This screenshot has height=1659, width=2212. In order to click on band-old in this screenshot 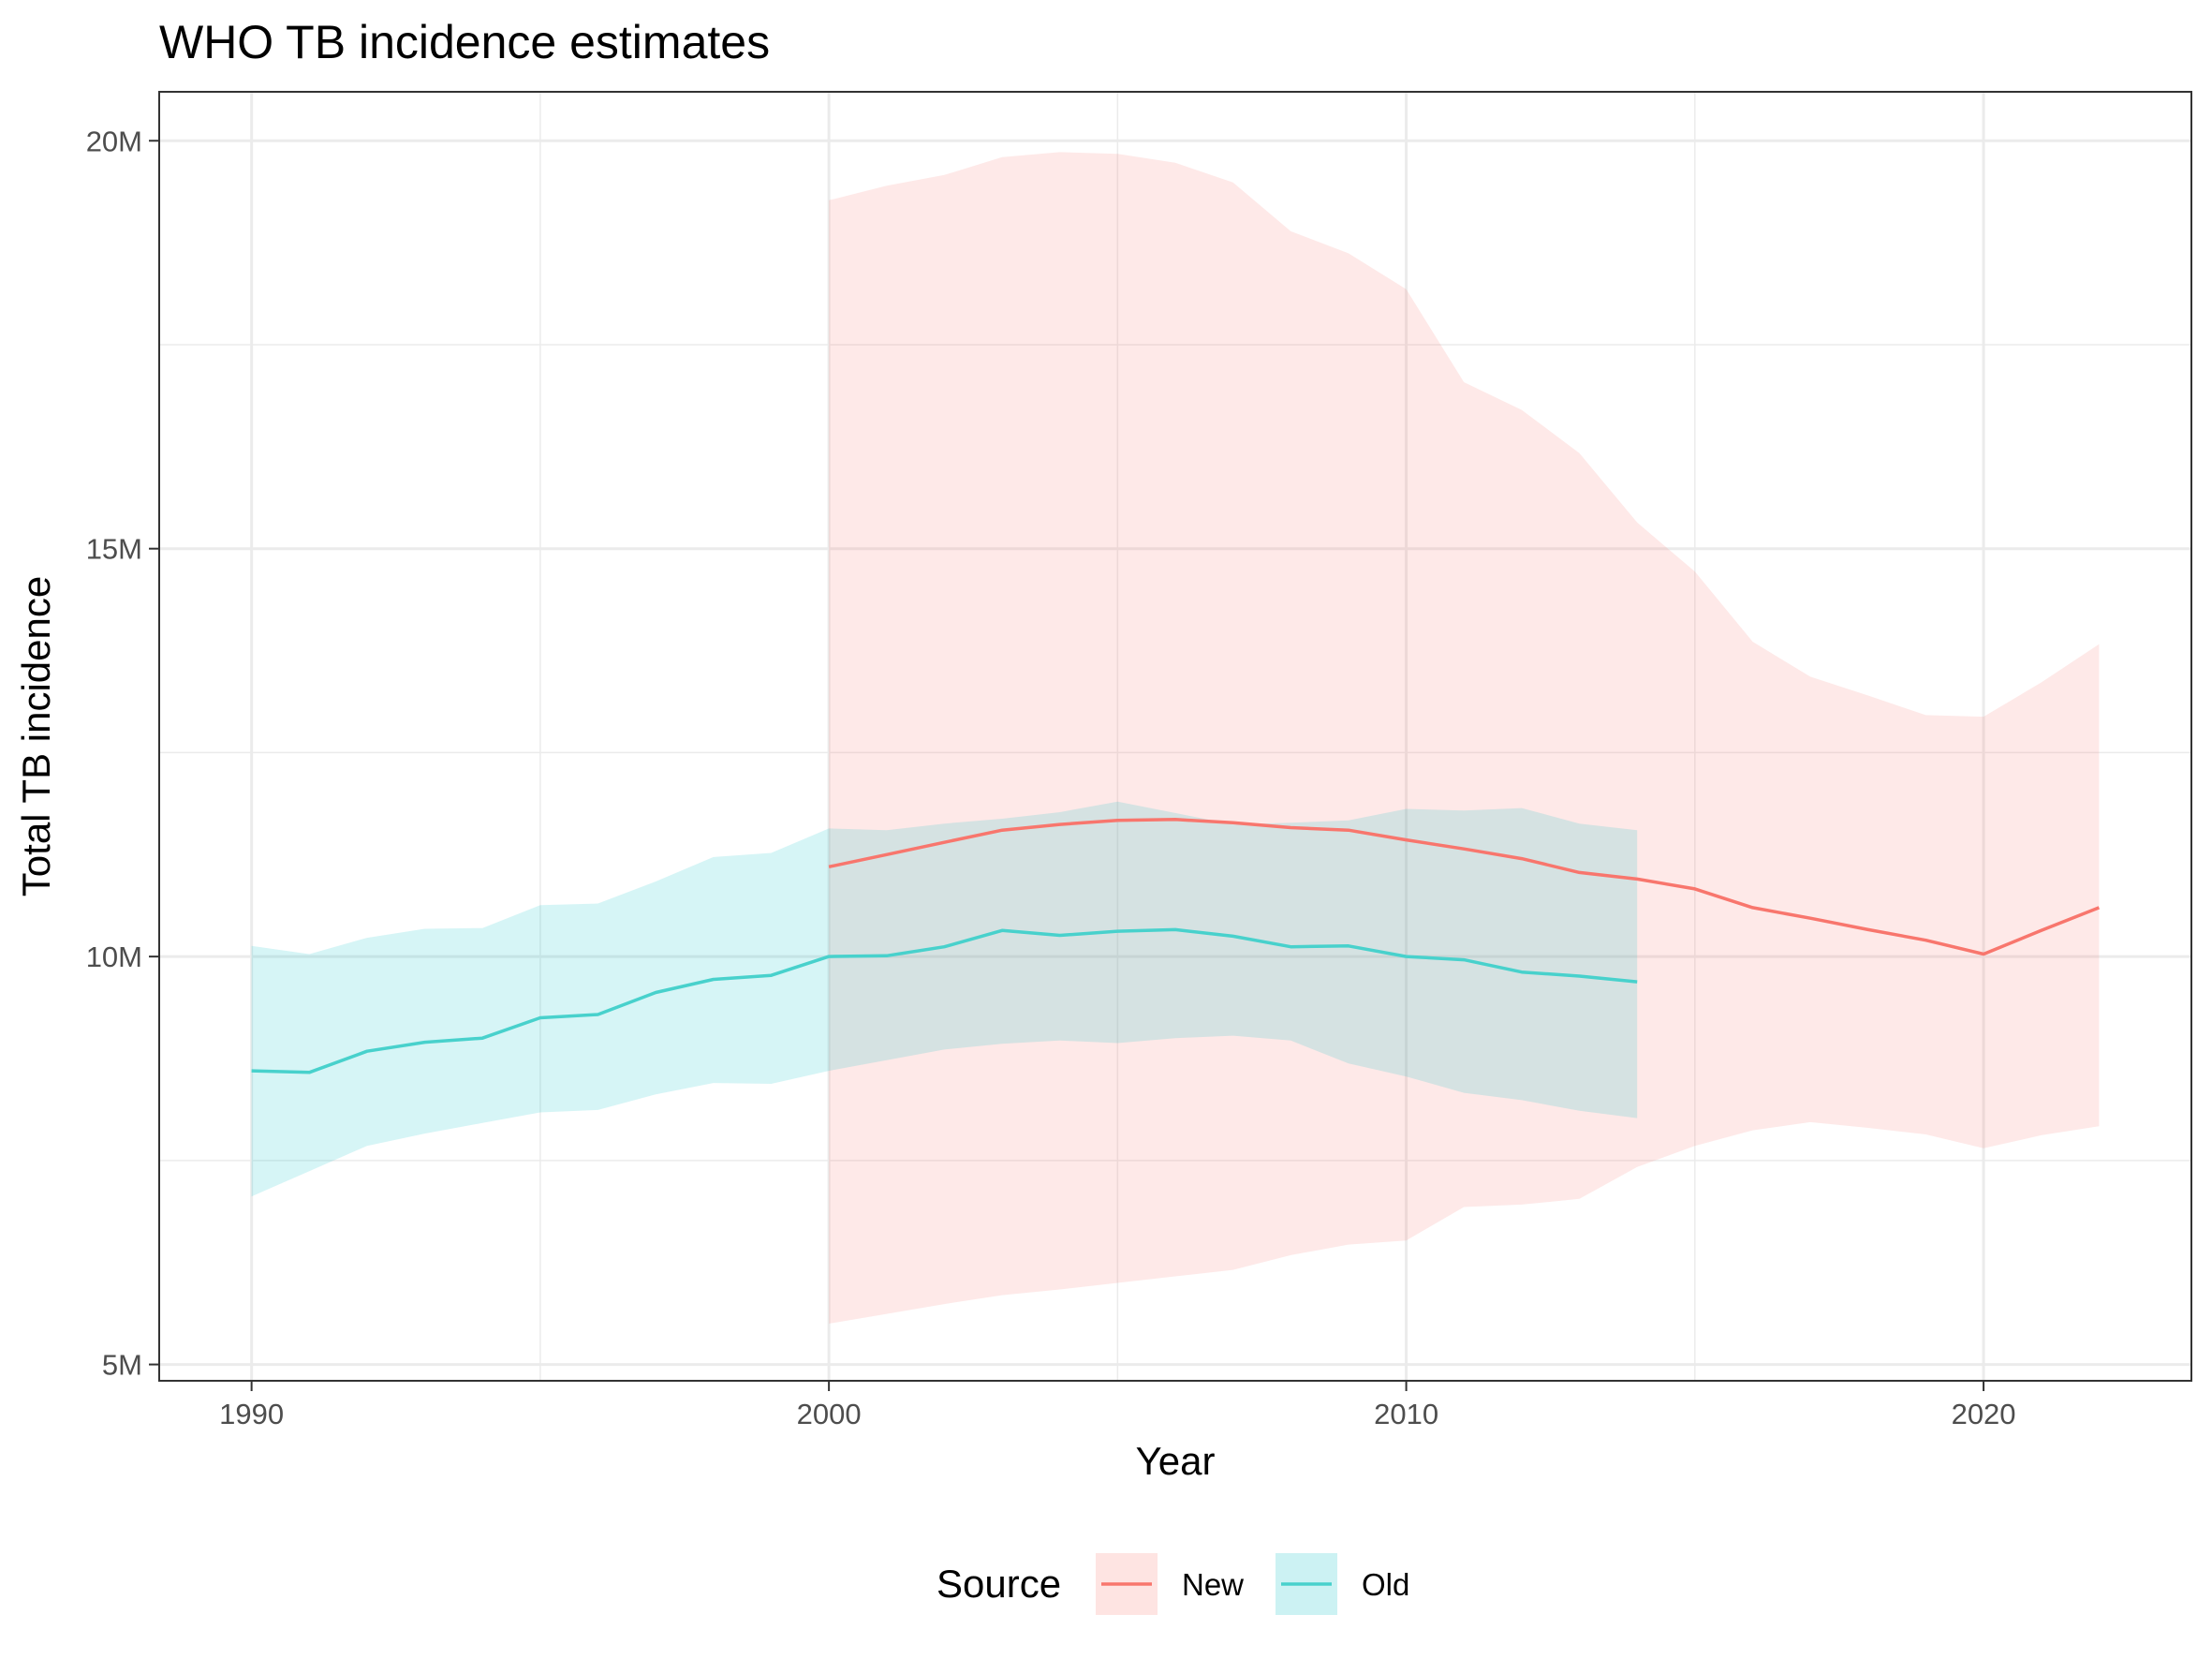, I will do `click(945, 999)`.